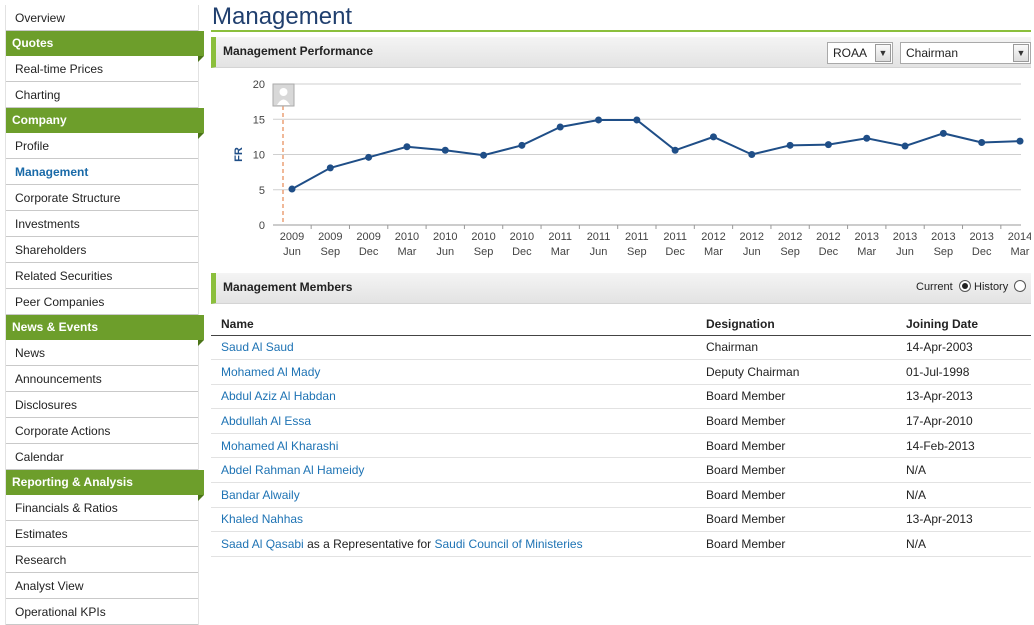  Describe the element at coordinates (102, 146) in the screenshot. I see `sidebar-item-profile: Profile` at that location.